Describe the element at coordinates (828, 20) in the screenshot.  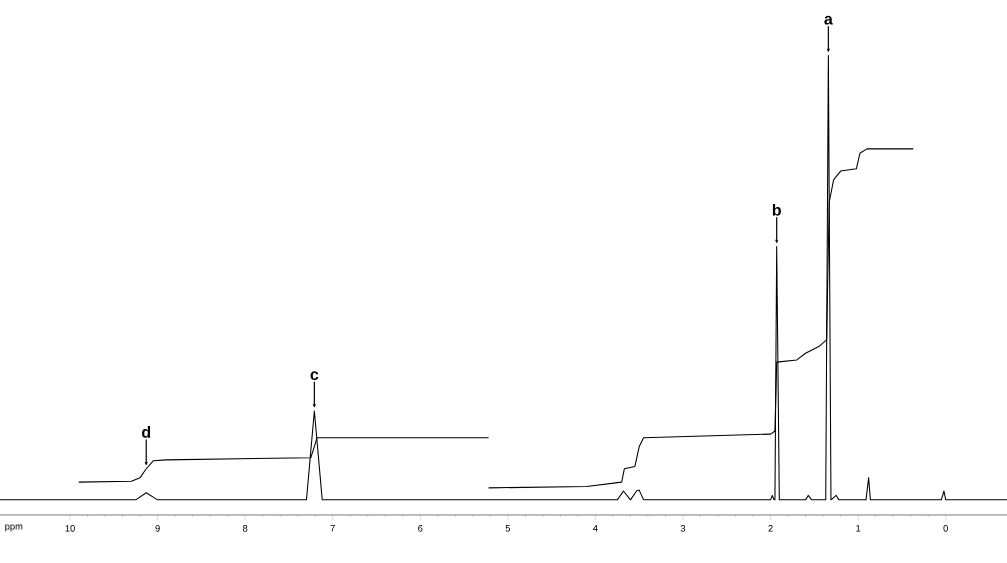
I see `annotation: a` at that location.